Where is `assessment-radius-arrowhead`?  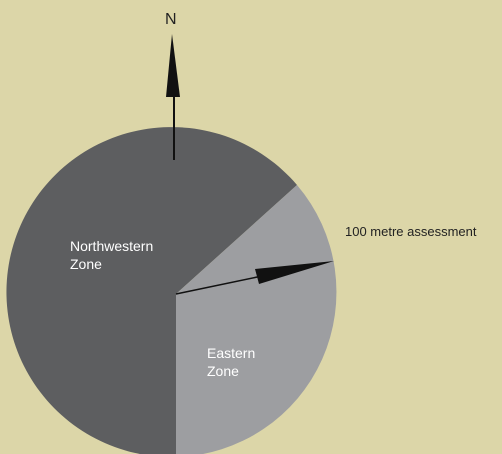 assessment-radius-arrowhead is located at coordinates (294, 272).